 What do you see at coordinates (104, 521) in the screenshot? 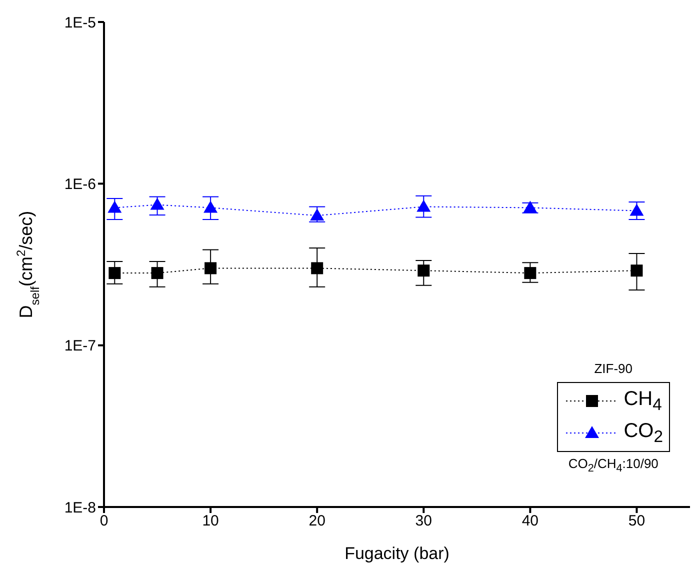
I see `x-tick-label: 0` at bounding box center [104, 521].